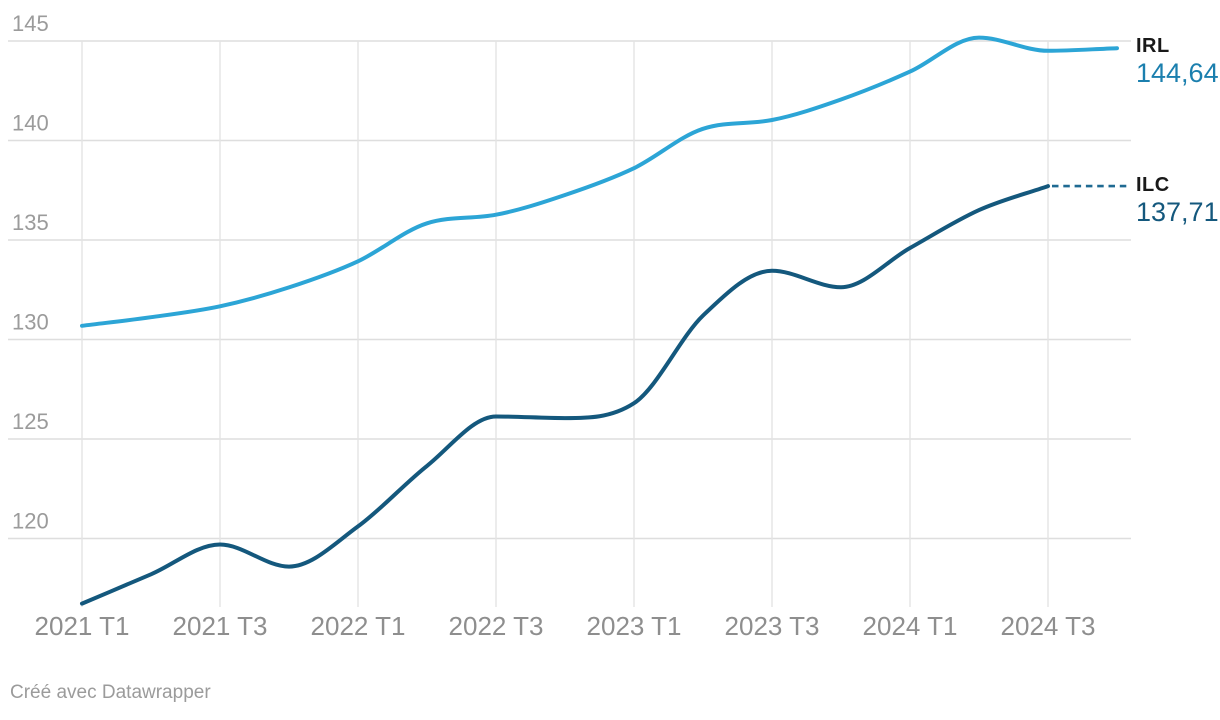 This screenshot has width=1220, height=720. What do you see at coordinates (110, 692) in the screenshot?
I see `footer-credit: Créé avec Datawrapper` at bounding box center [110, 692].